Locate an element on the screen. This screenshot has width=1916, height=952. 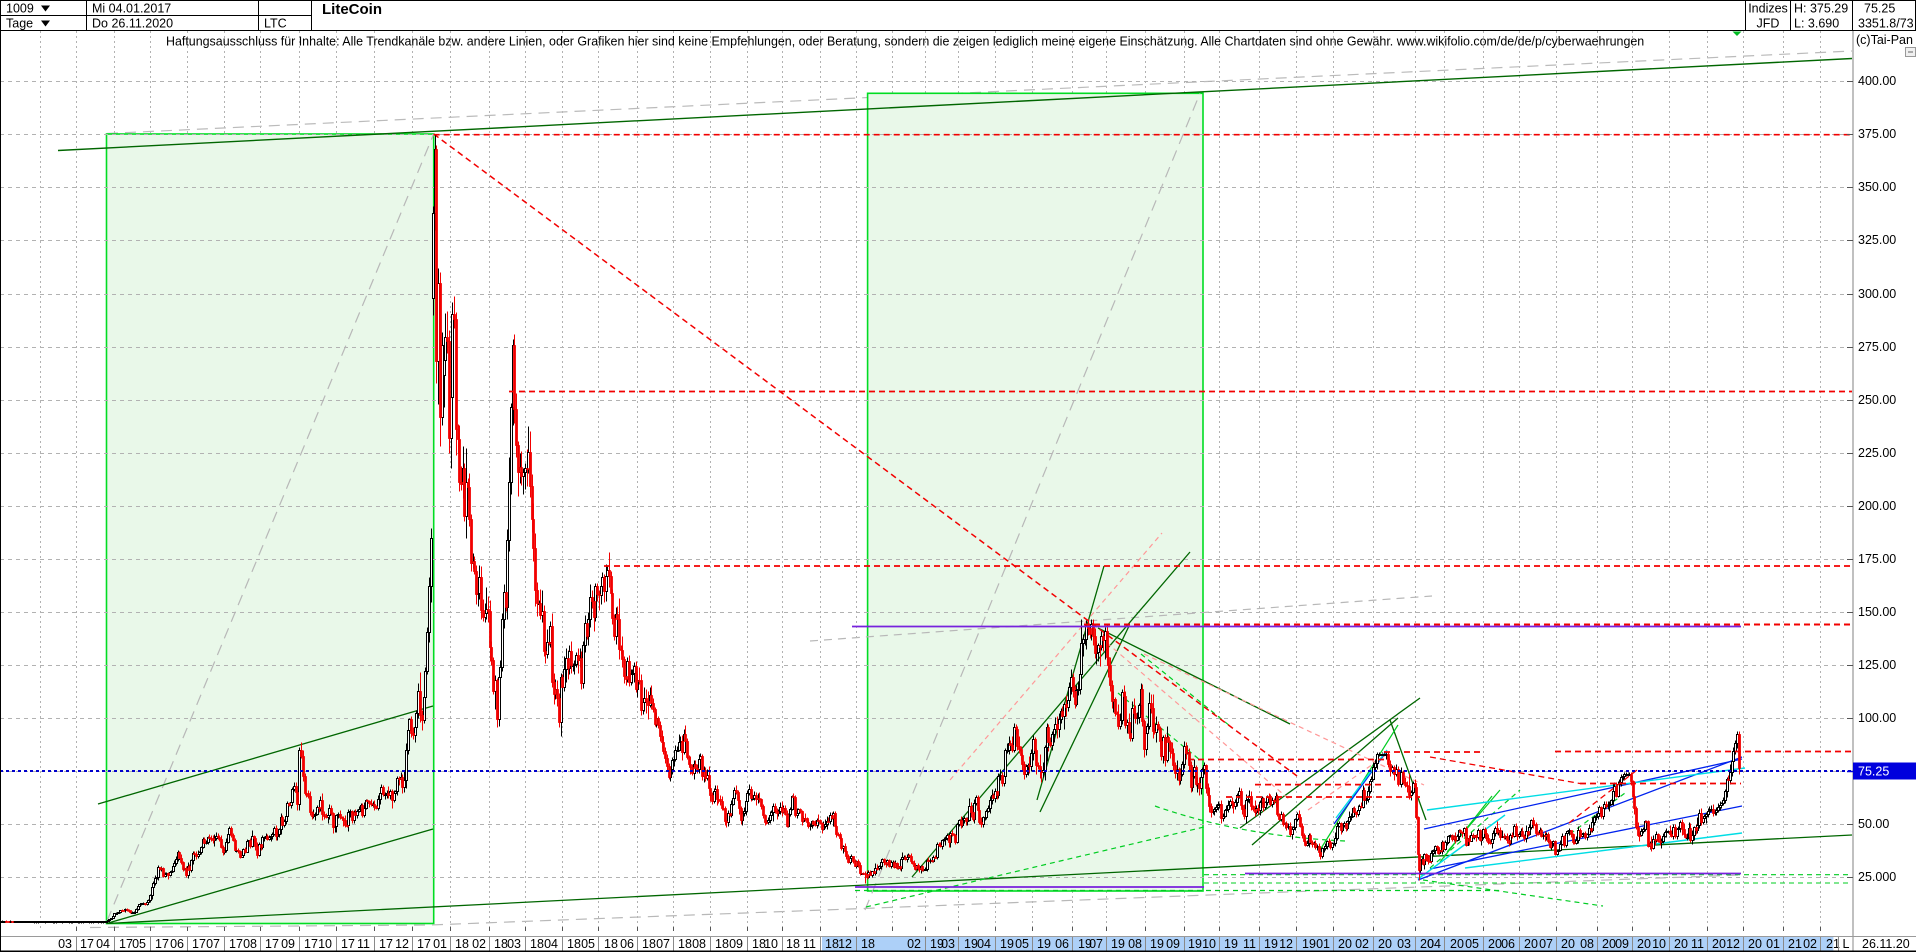
svg-text: 275.00 is located at coordinates (1877, 347).